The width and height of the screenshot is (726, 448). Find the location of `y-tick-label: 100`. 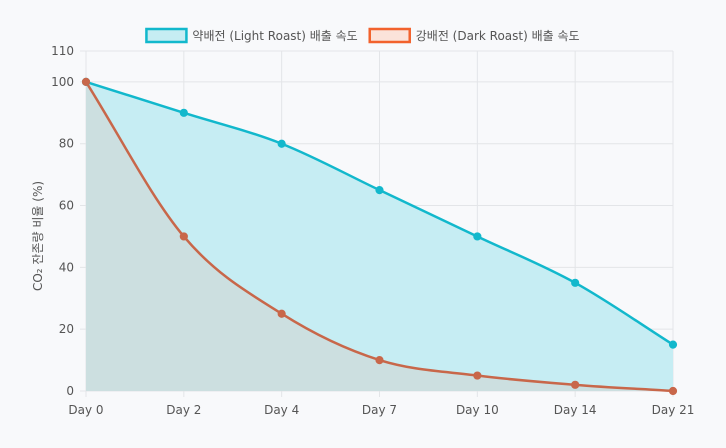

y-tick-label: 100 is located at coordinates (62, 82).